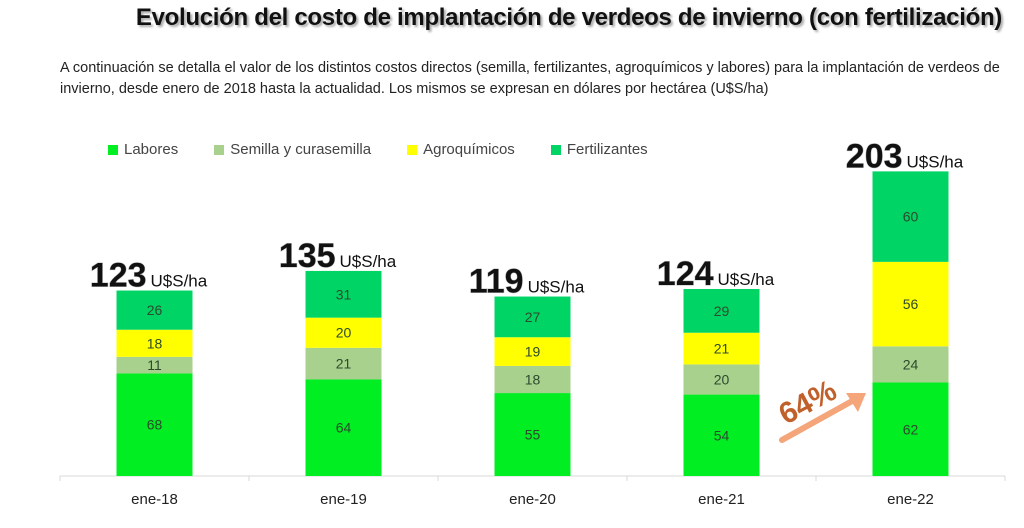  Describe the element at coordinates (607, 149) in the screenshot. I see `legend-label: Fertilizantes` at that location.